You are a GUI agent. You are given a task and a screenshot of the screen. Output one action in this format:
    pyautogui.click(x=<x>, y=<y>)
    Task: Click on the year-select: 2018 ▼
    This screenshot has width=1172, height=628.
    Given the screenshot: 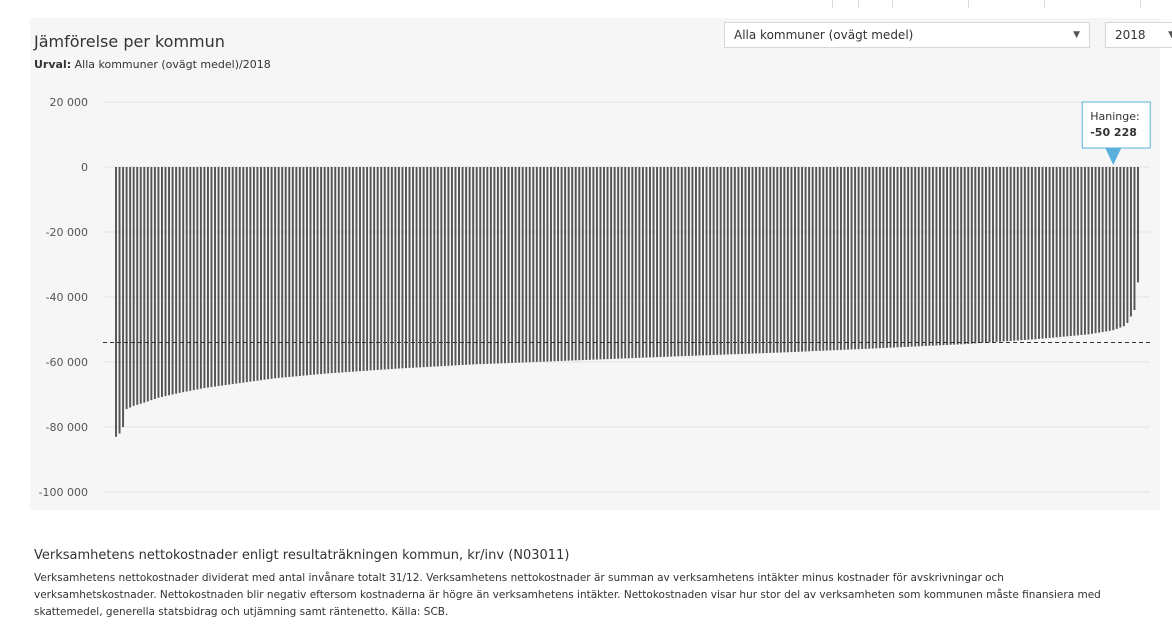 What is the action you would take?
    pyautogui.click(x=1138, y=35)
    